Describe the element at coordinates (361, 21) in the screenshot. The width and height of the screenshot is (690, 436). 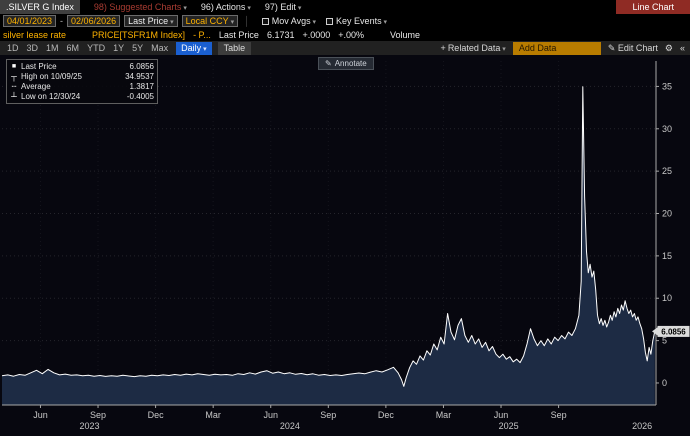
I see `key-events-label: Key Events` at that location.